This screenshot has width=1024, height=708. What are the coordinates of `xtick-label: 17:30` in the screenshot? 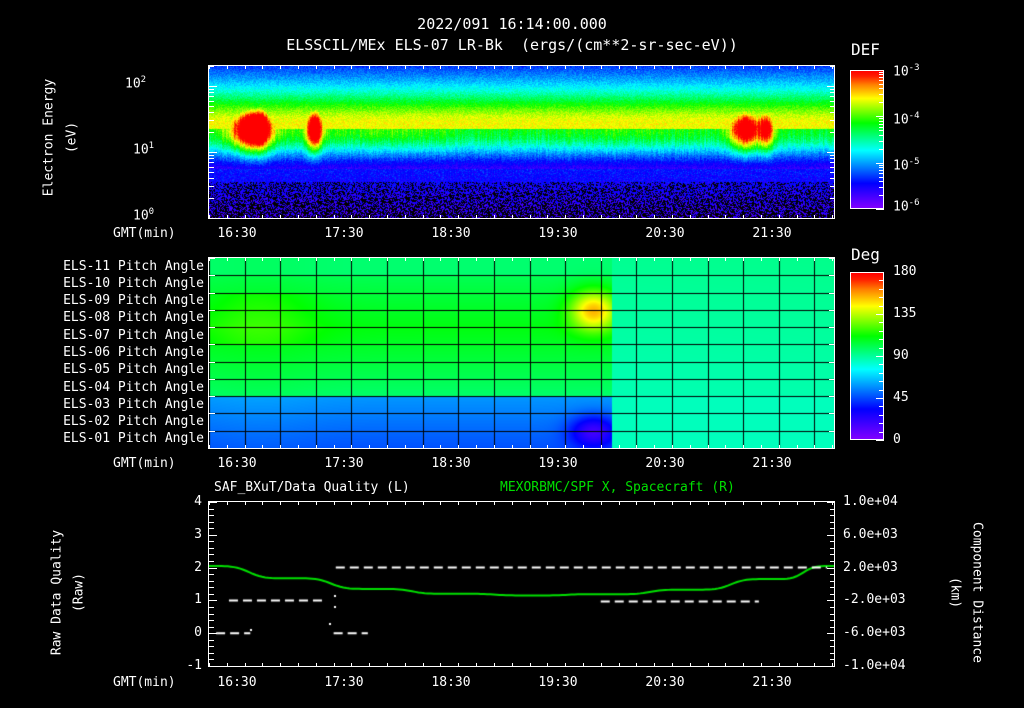 It's located at (344, 682).